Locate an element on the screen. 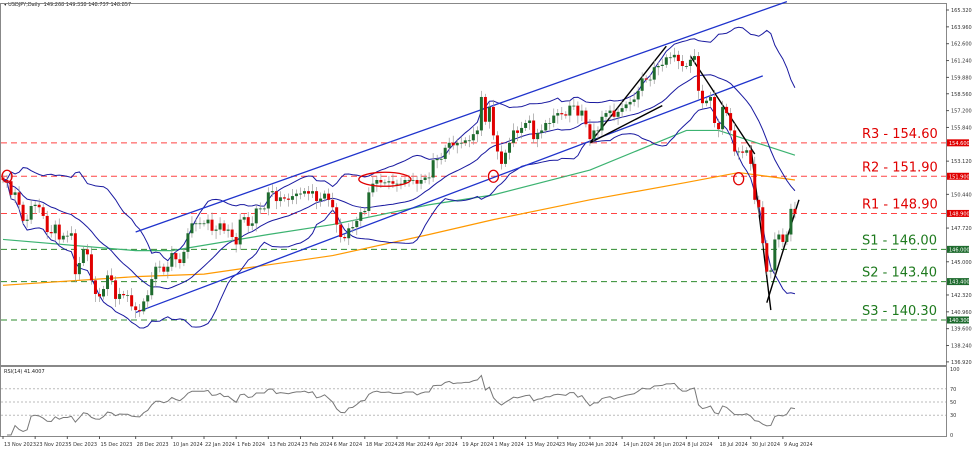 This screenshot has height=452, width=975. x-tick-label: 18 Mar 2024 is located at coordinates (382, 445).